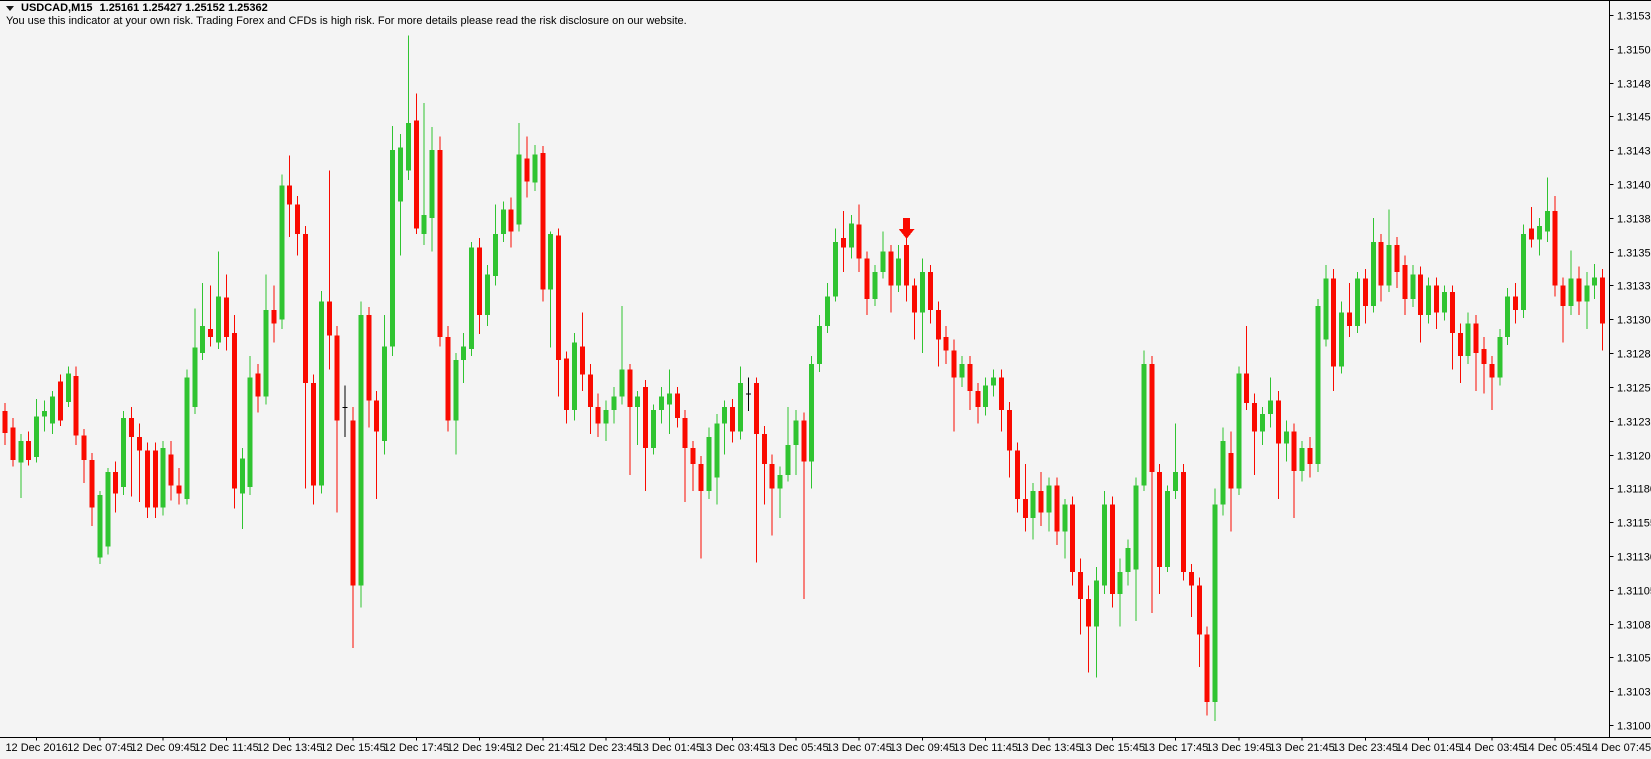 The width and height of the screenshot is (1651, 759). Describe the element at coordinates (922, 748) in the screenshot. I see `time-axis-label: 13 Dec 09:45` at that location.